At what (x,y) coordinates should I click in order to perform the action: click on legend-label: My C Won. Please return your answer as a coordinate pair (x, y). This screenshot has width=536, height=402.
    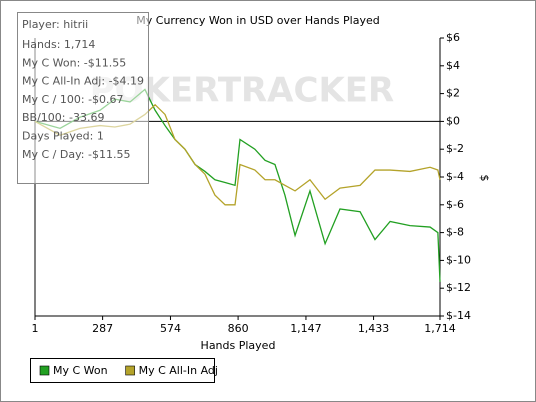
    Looking at the image, I should click on (80, 370).